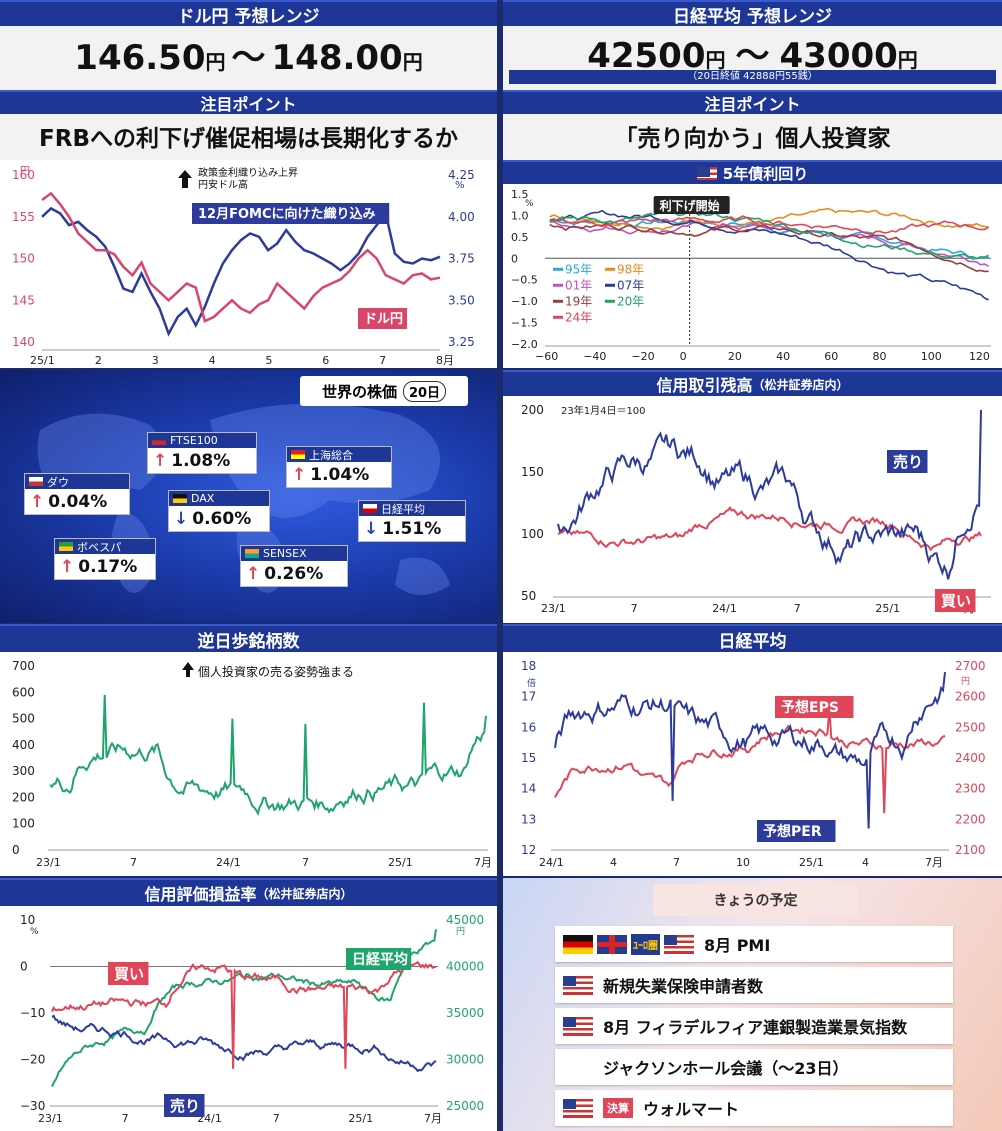  Describe the element at coordinates (248, 102) in the screenshot. I see `usdjpy-point-bar: 注目ポイント` at that location.